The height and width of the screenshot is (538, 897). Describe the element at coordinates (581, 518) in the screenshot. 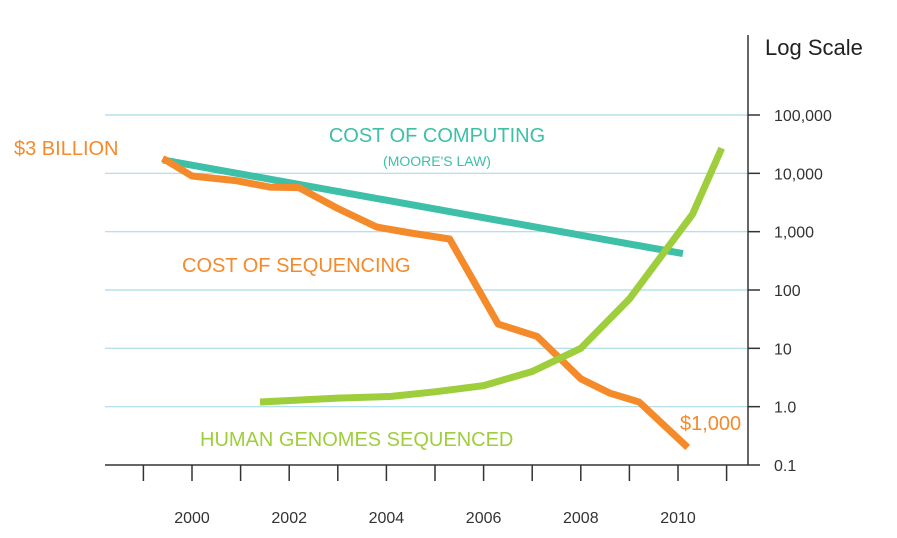

I see `x-tick-label: 2008` at that location.